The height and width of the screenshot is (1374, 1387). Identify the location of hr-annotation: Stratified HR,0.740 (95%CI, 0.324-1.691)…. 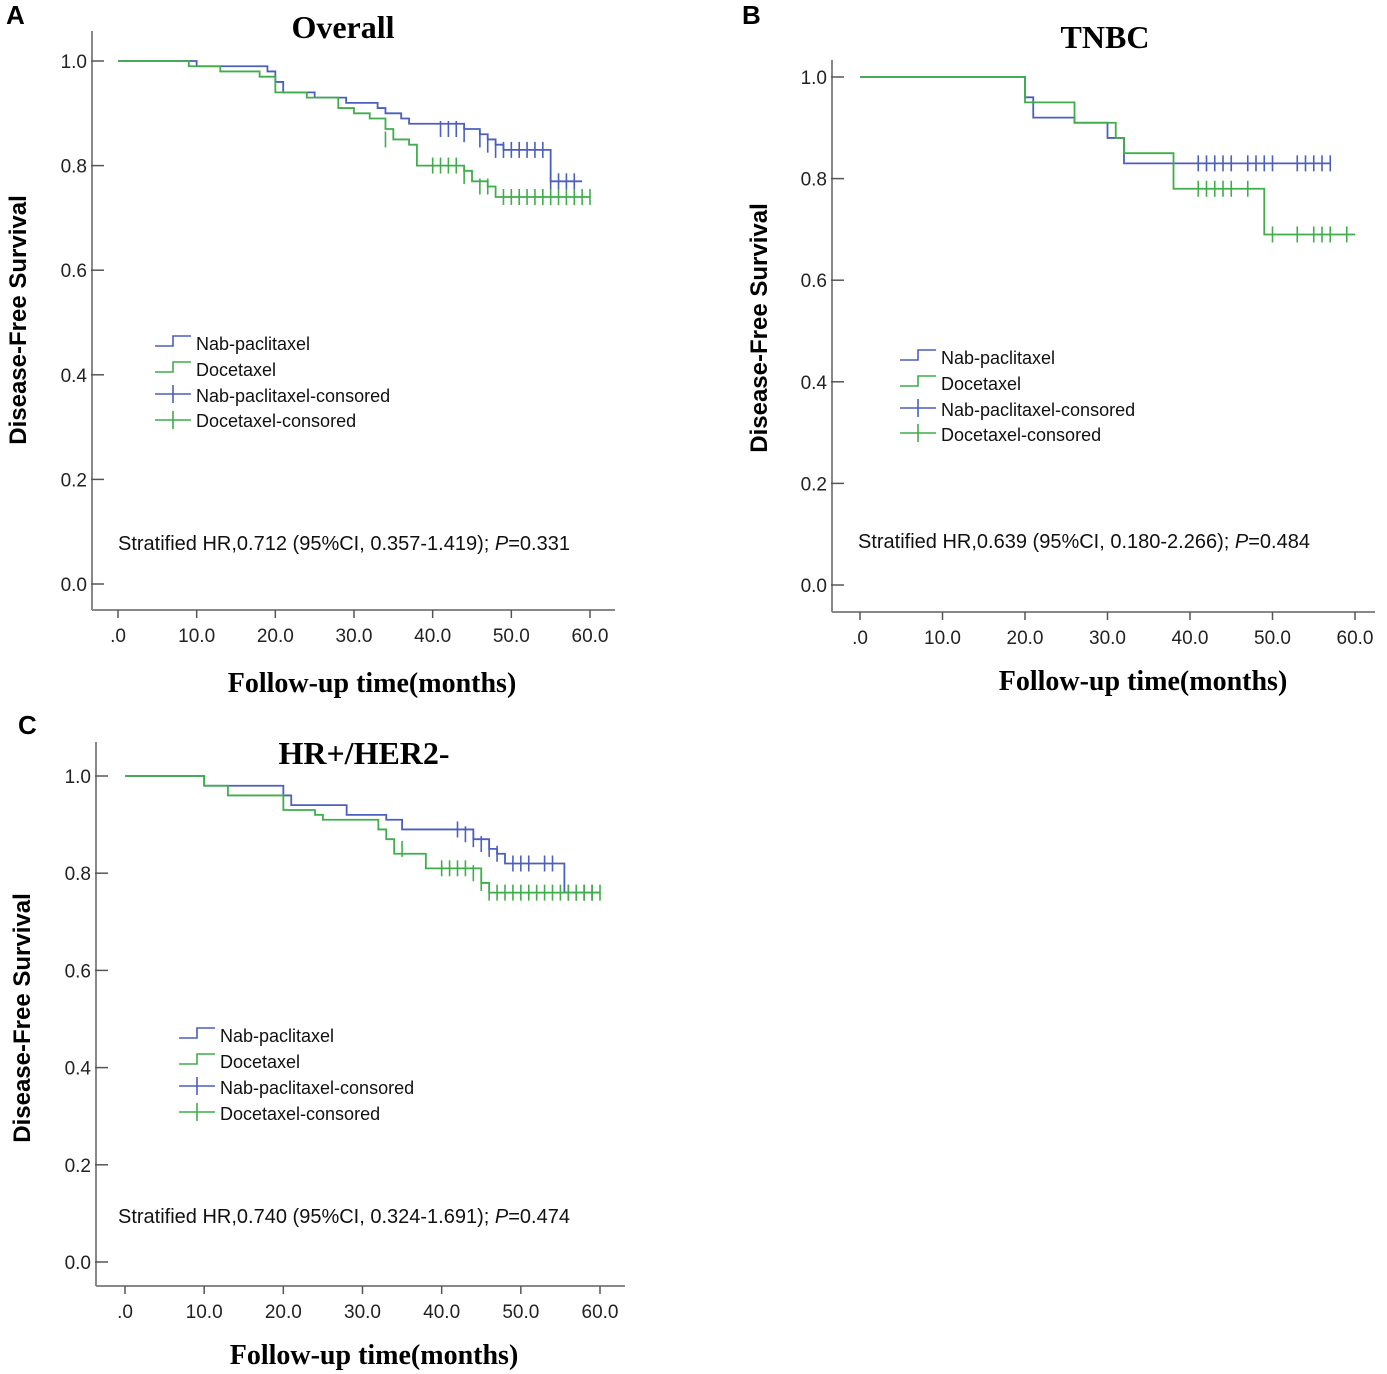
(344, 1217).